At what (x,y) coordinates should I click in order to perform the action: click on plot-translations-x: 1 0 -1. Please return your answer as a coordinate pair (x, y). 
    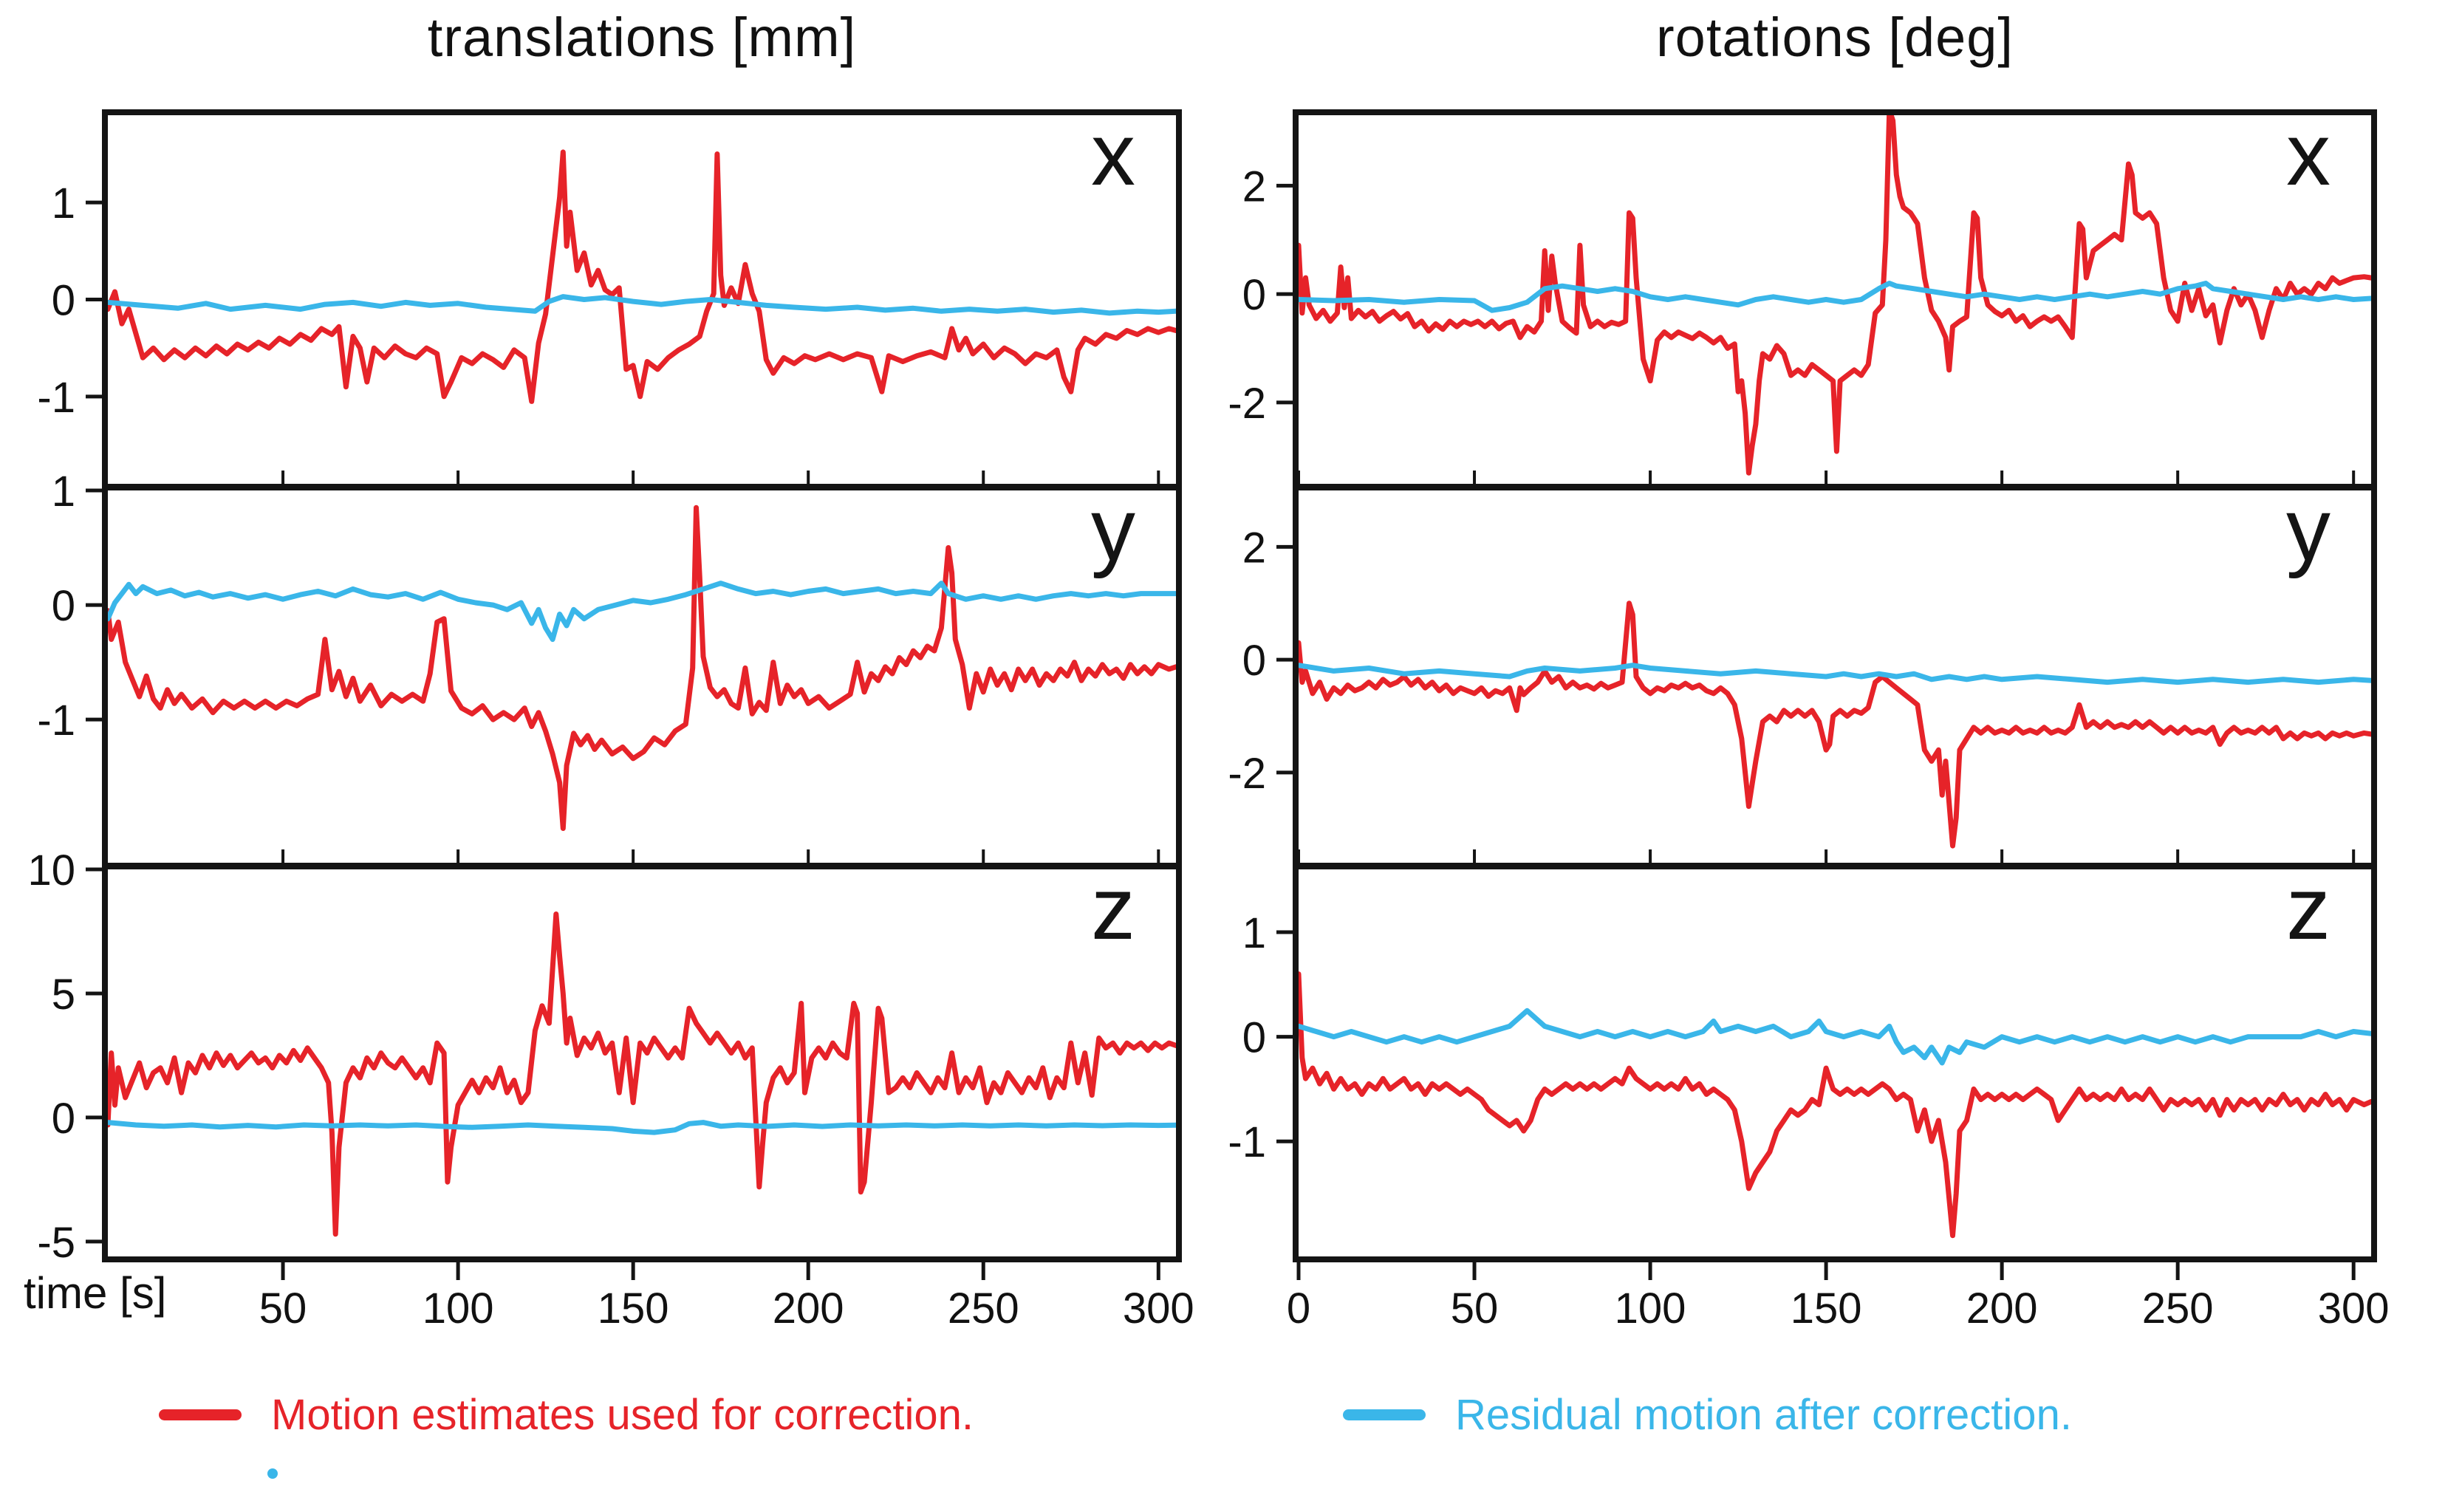
    Looking at the image, I should click on (606, 316).